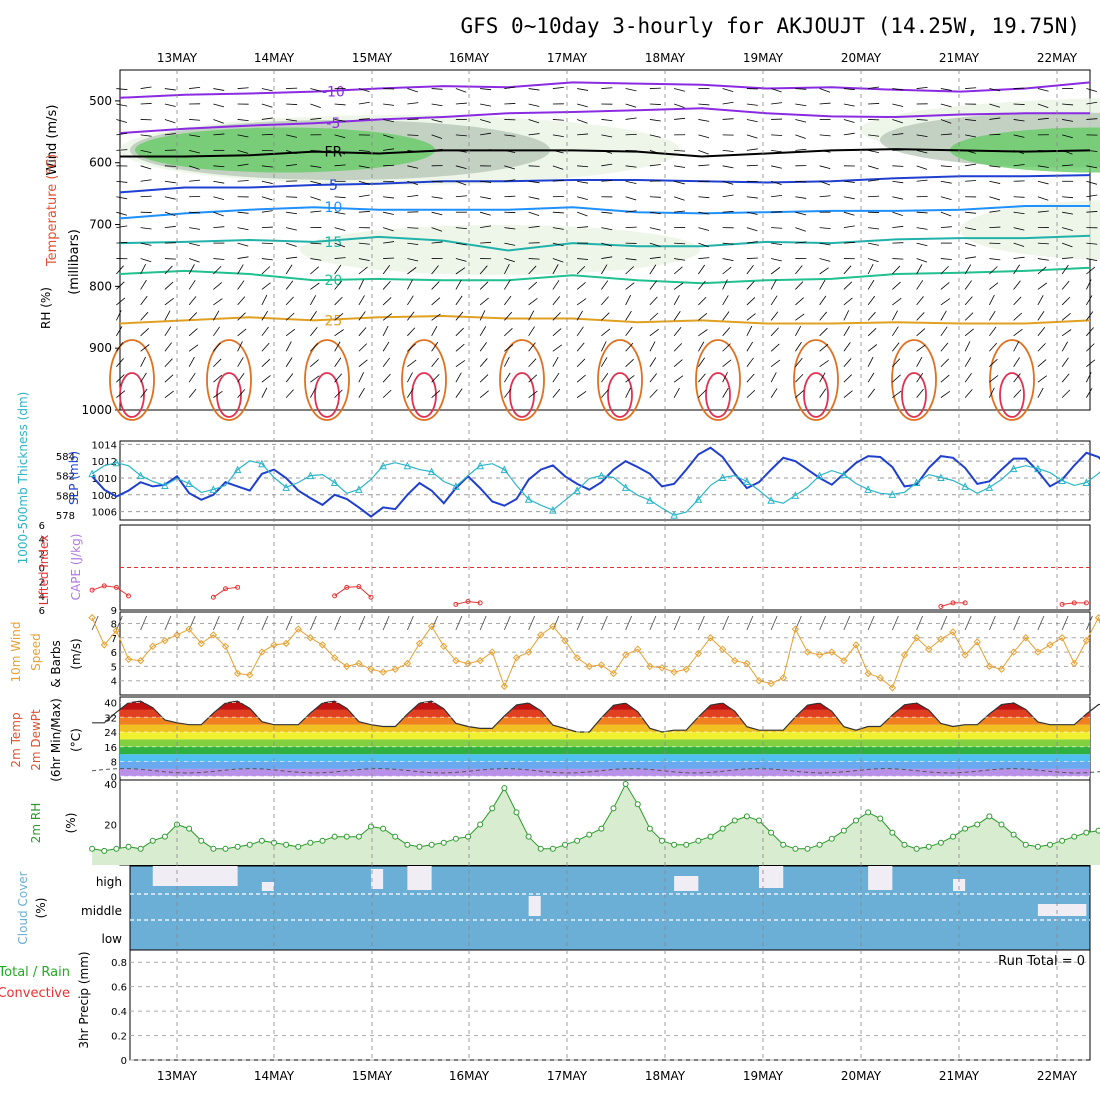 Image resolution: width=1100 pixels, height=1104 pixels. What do you see at coordinates (76, 740) in the screenshot?
I see `label-temp-unit: (°C)` at bounding box center [76, 740].